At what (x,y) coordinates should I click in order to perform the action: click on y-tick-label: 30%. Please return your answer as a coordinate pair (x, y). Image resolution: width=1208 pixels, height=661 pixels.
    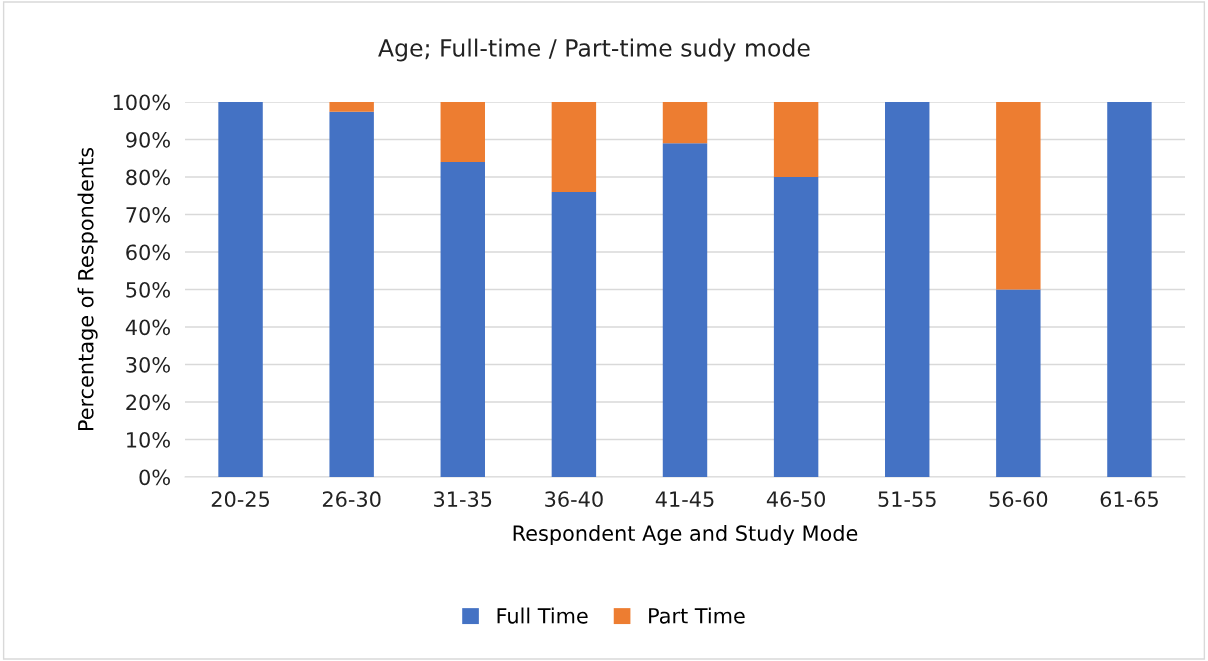
    Looking at the image, I should click on (148, 364).